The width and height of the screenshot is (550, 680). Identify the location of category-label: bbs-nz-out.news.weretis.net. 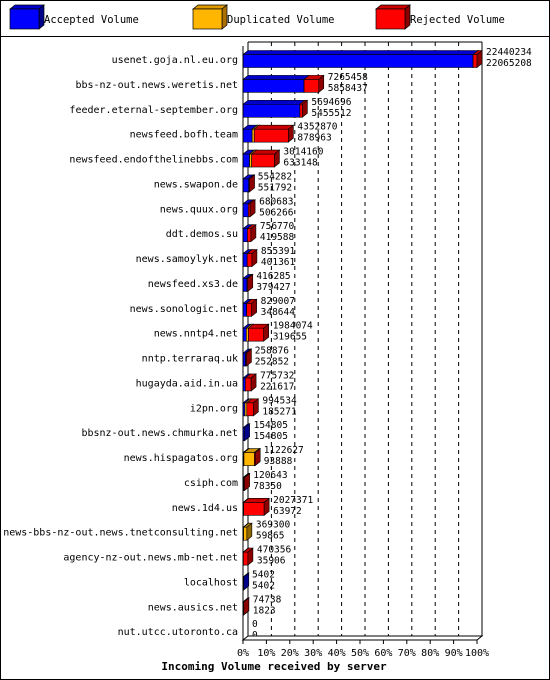
(156, 85).